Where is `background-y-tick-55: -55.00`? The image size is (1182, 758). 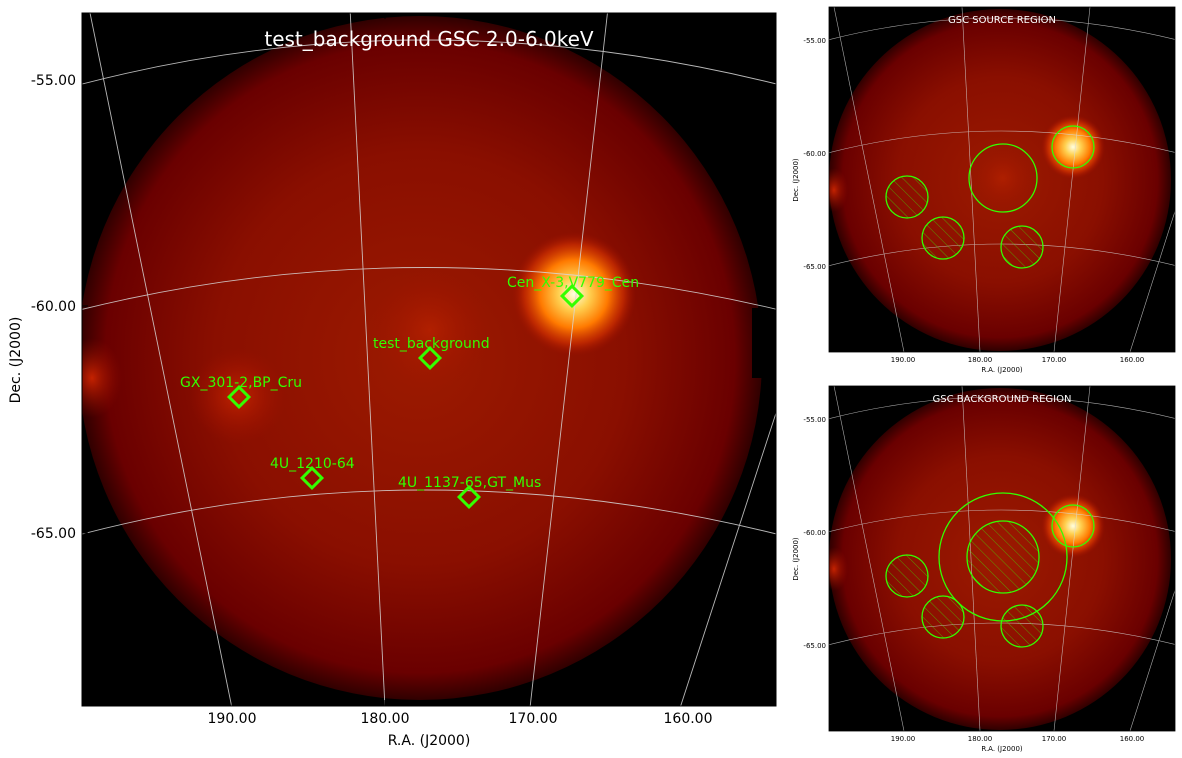 background-y-tick-55: -55.00 is located at coordinates (814, 420).